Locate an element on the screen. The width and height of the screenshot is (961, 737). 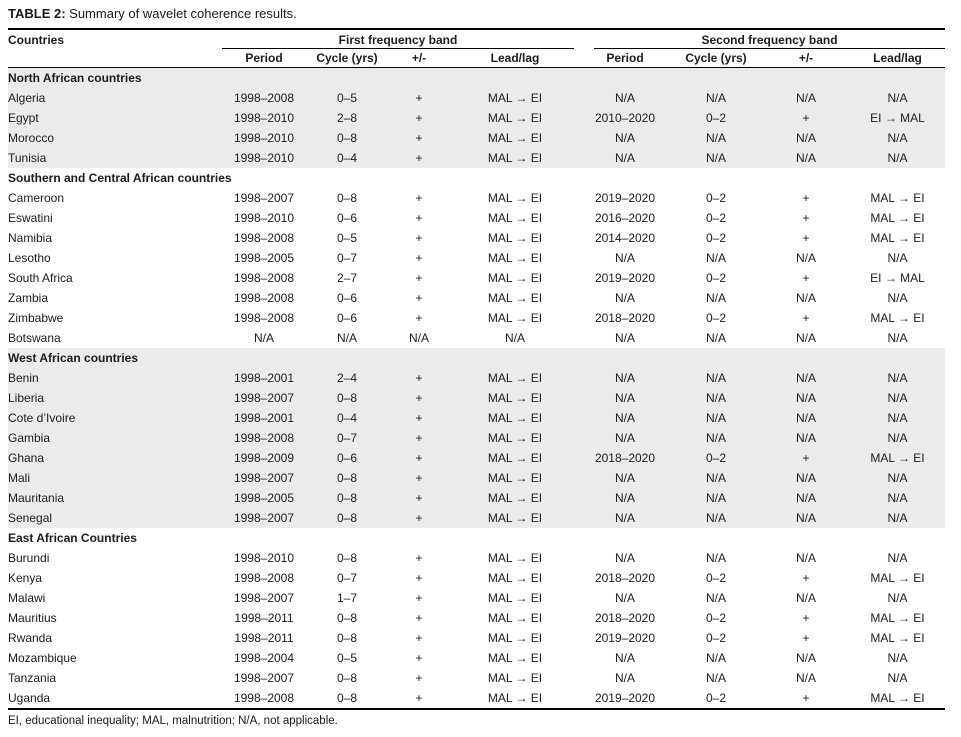
country-cell: Mozambique is located at coordinates (42, 658).